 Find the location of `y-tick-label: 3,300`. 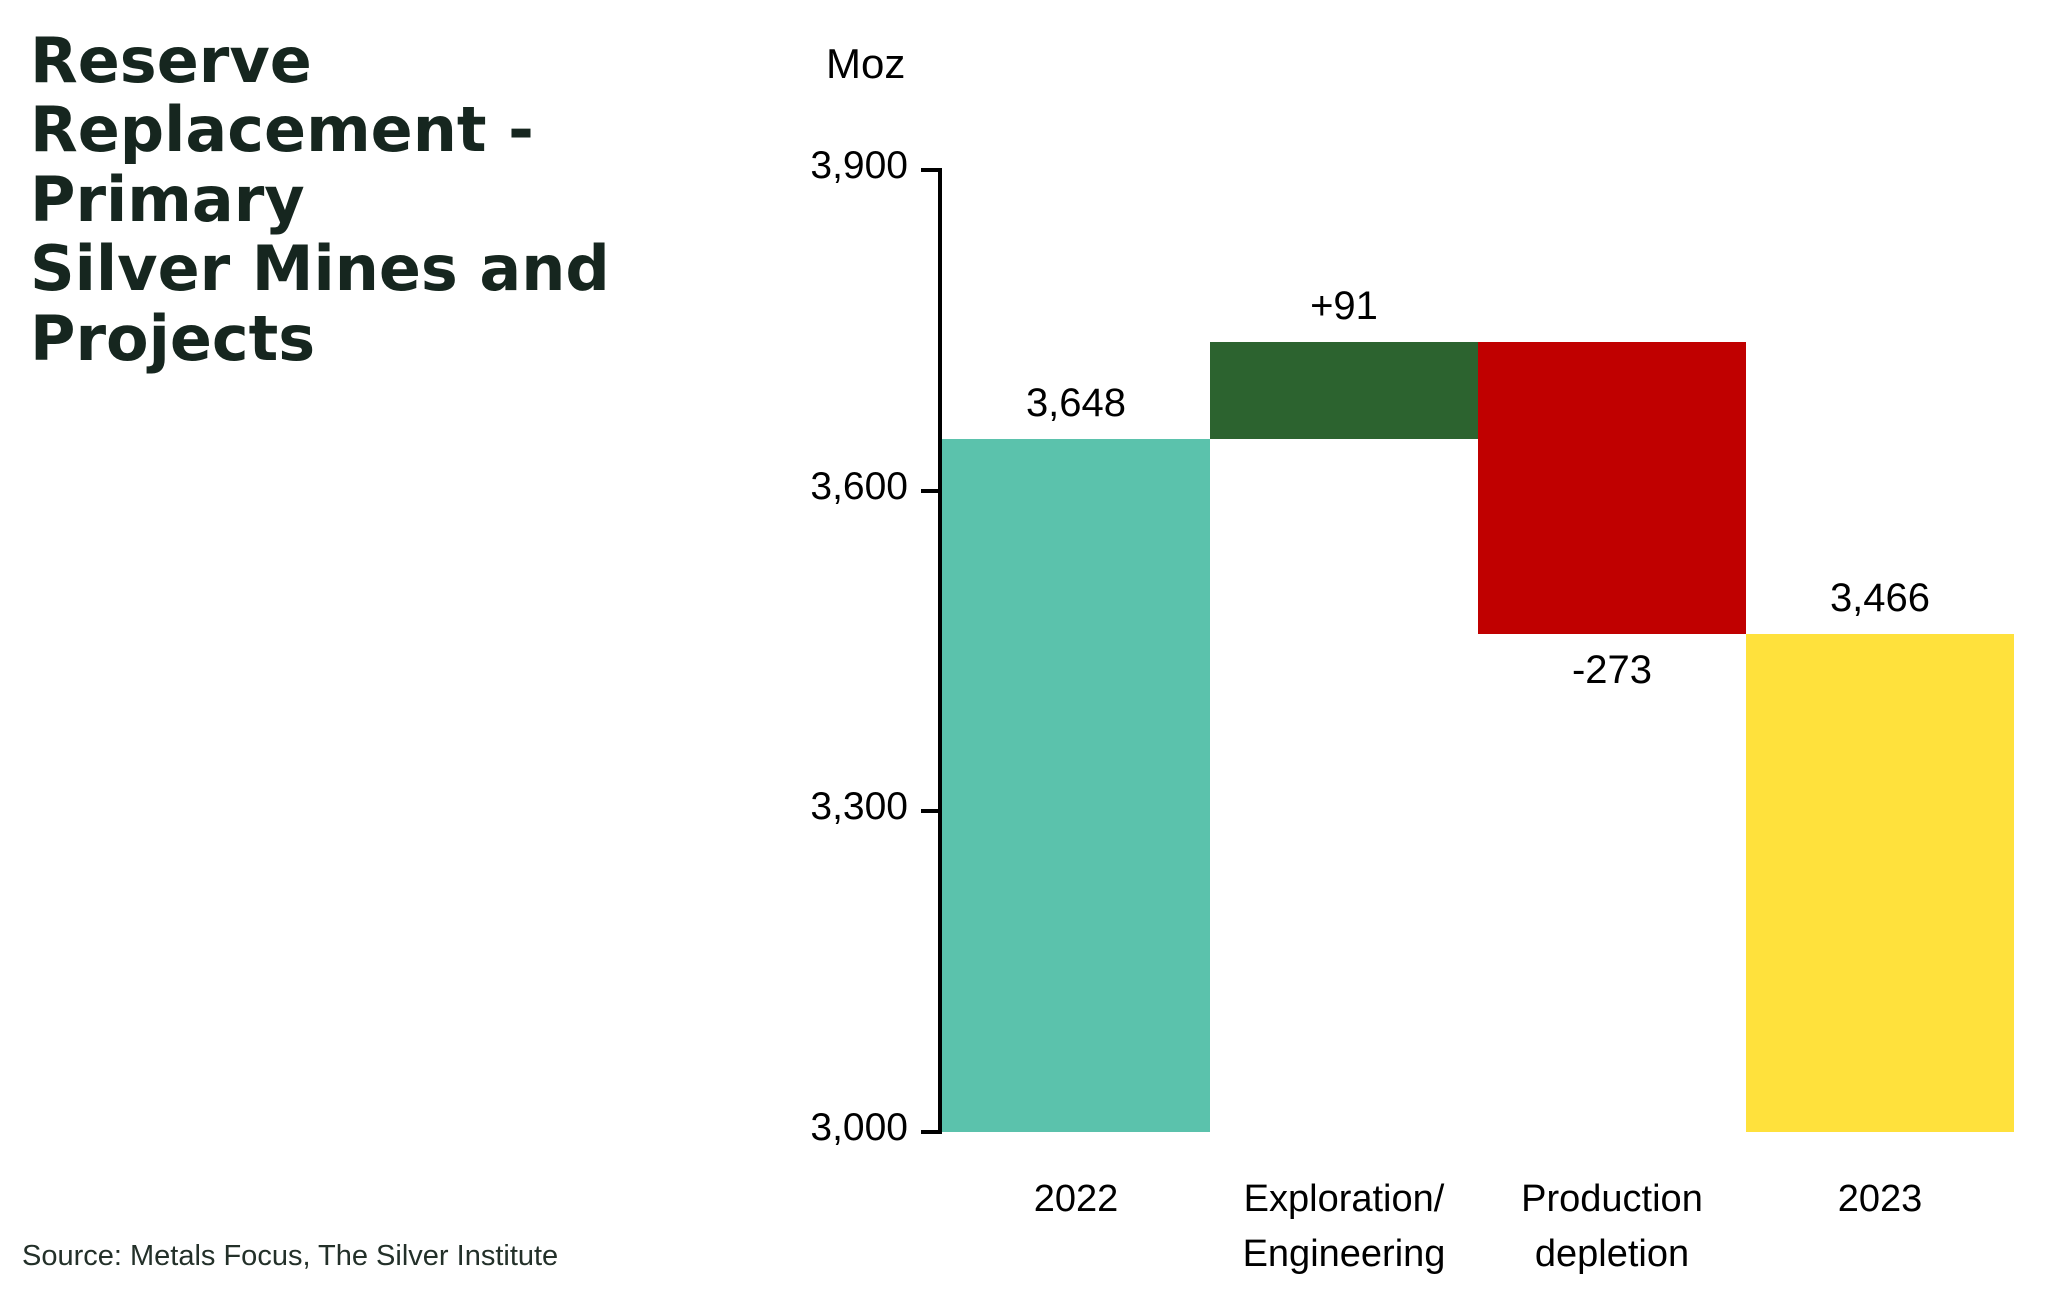

y-tick-label: 3,300 is located at coordinates (859, 807).